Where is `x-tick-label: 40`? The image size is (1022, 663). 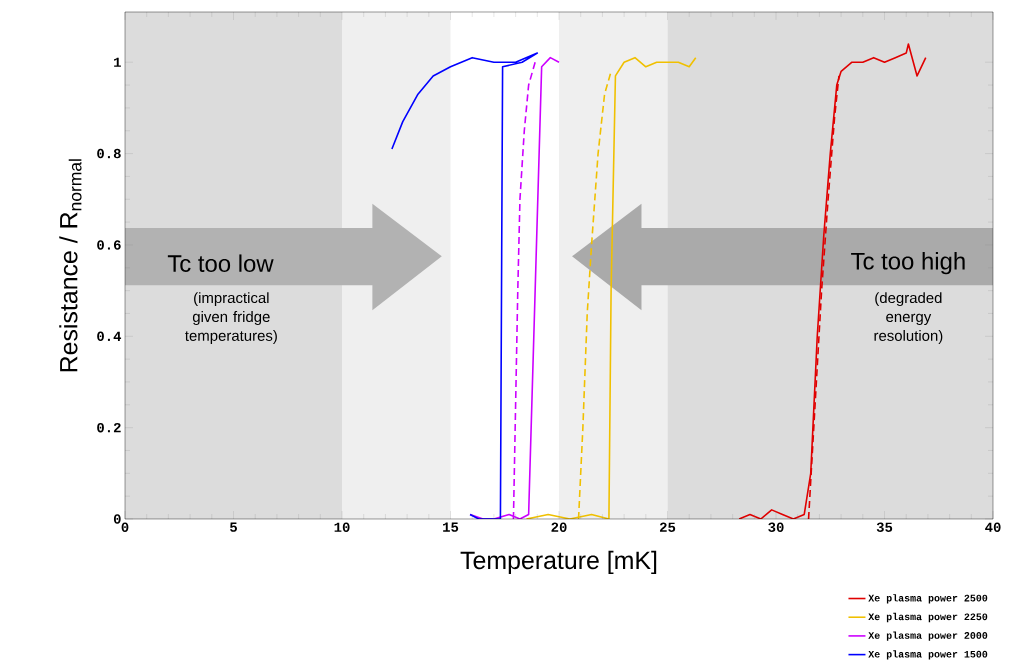 x-tick-label: 40 is located at coordinates (993, 527).